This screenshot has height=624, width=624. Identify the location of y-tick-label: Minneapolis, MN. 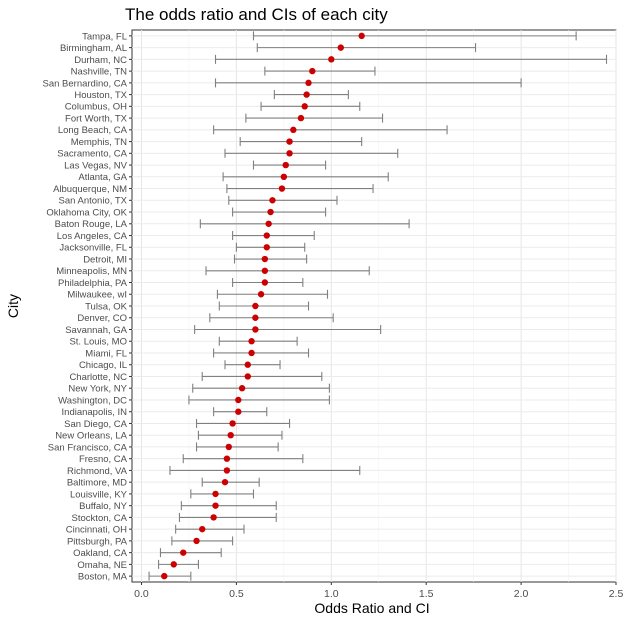
(91, 271).